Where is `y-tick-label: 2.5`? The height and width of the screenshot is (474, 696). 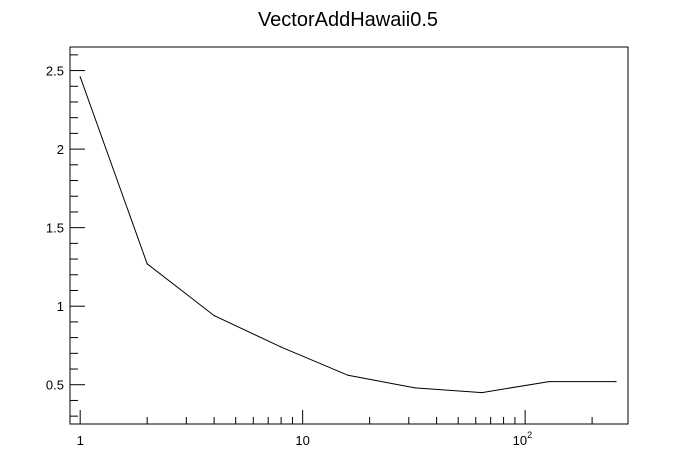
y-tick-label: 2.5 is located at coordinates (55, 71).